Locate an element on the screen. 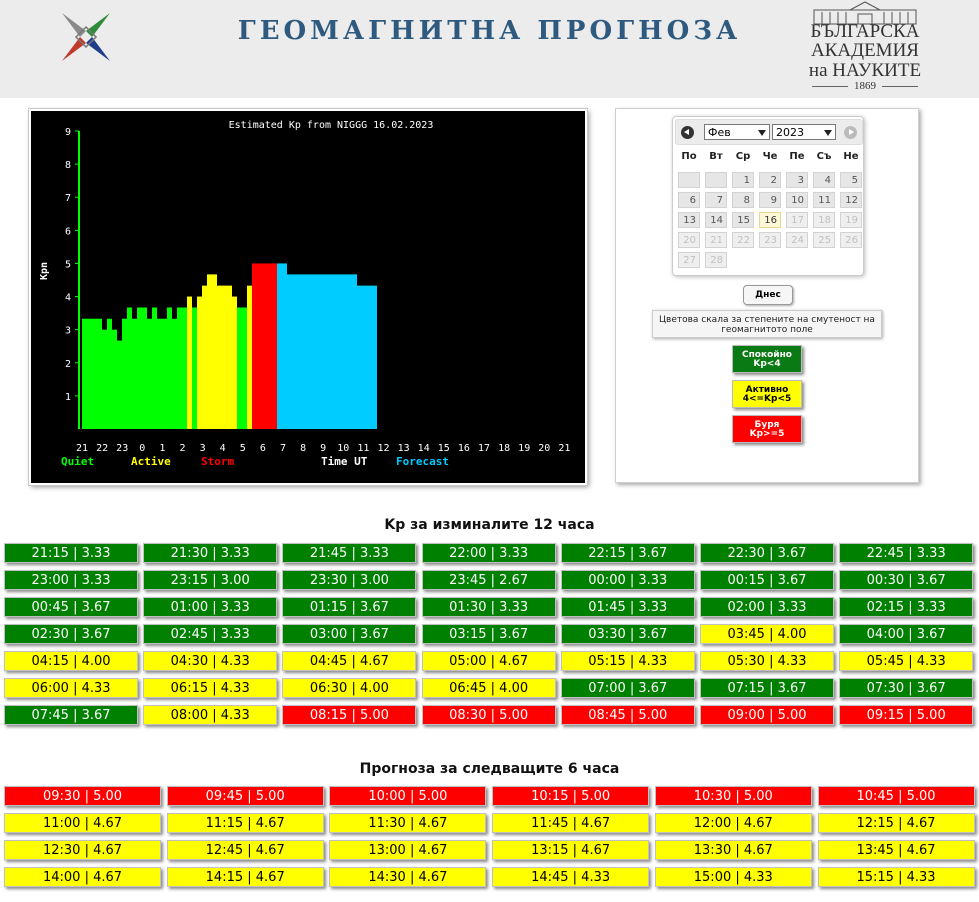  calendar-day-13: 13 is located at coordinates (689, 220).